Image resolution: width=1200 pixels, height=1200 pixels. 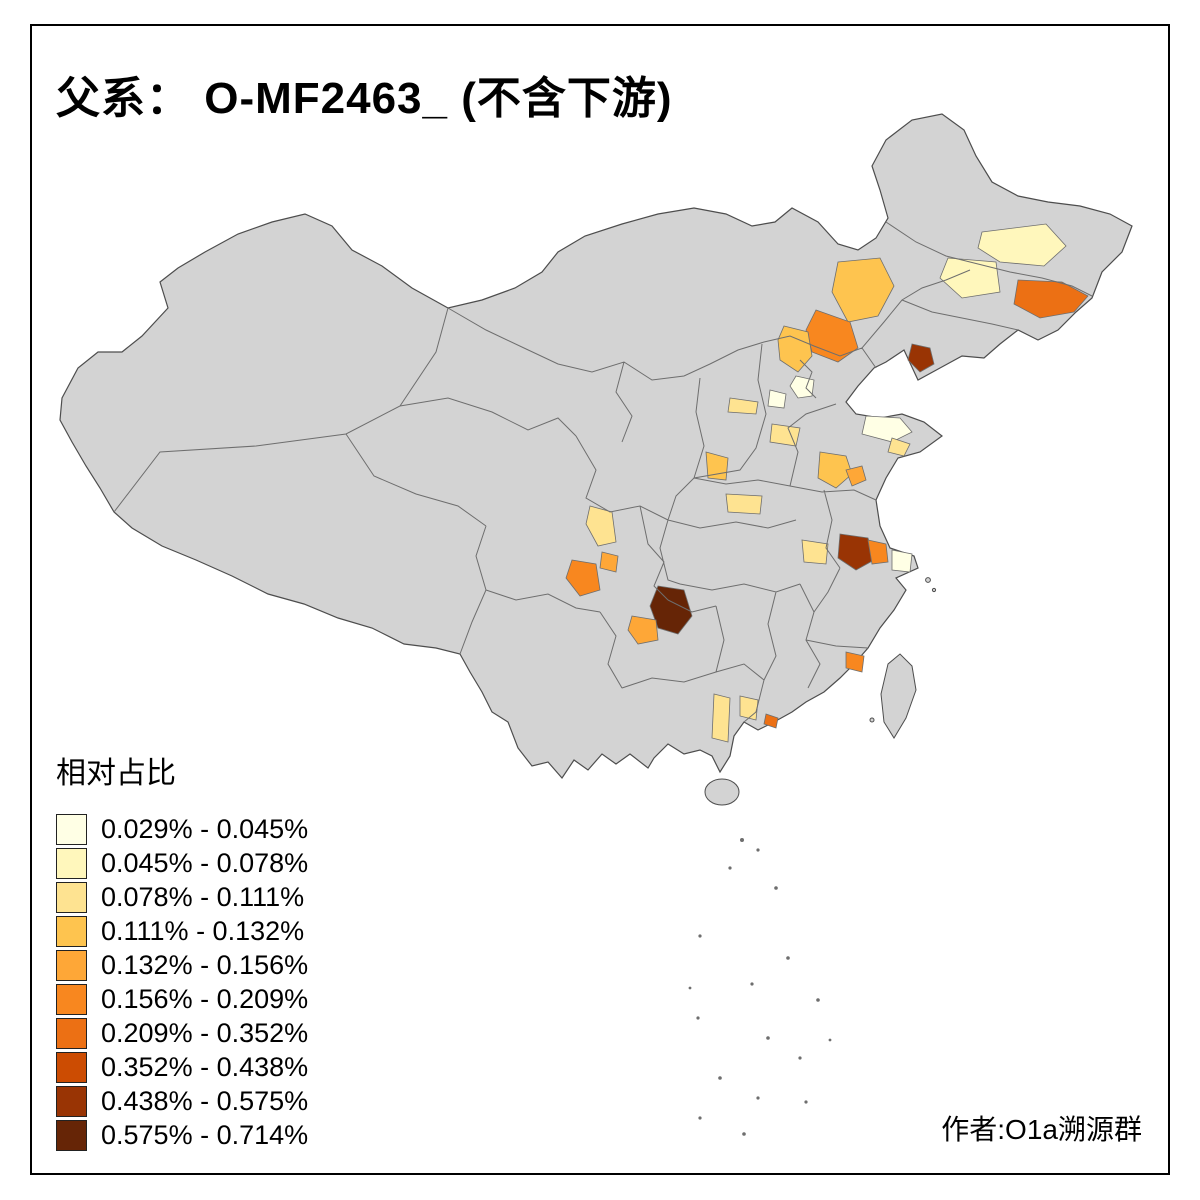 I want to click on legend-entry: 0.132% - 0.156%, so click(x=182, y=965).